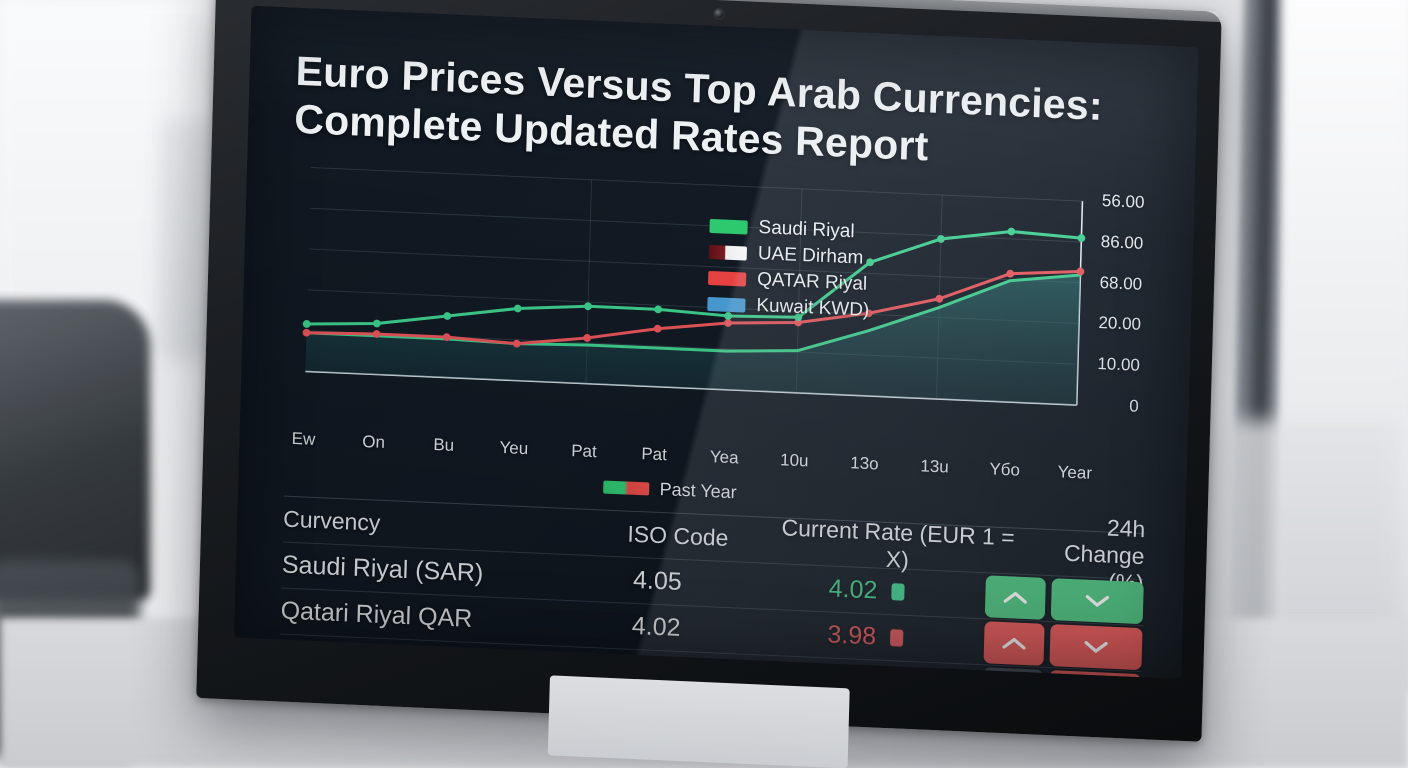 Image resolution: width=1408 pixels, height=768 pixels. I want to click on x-axis-tick-label: 13u, so click(935, 466).